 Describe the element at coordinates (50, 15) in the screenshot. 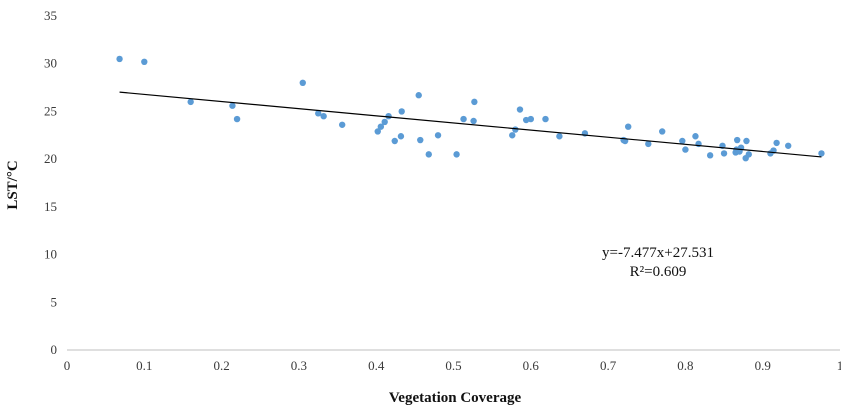

I see `y-tick-label: 35` at that location.